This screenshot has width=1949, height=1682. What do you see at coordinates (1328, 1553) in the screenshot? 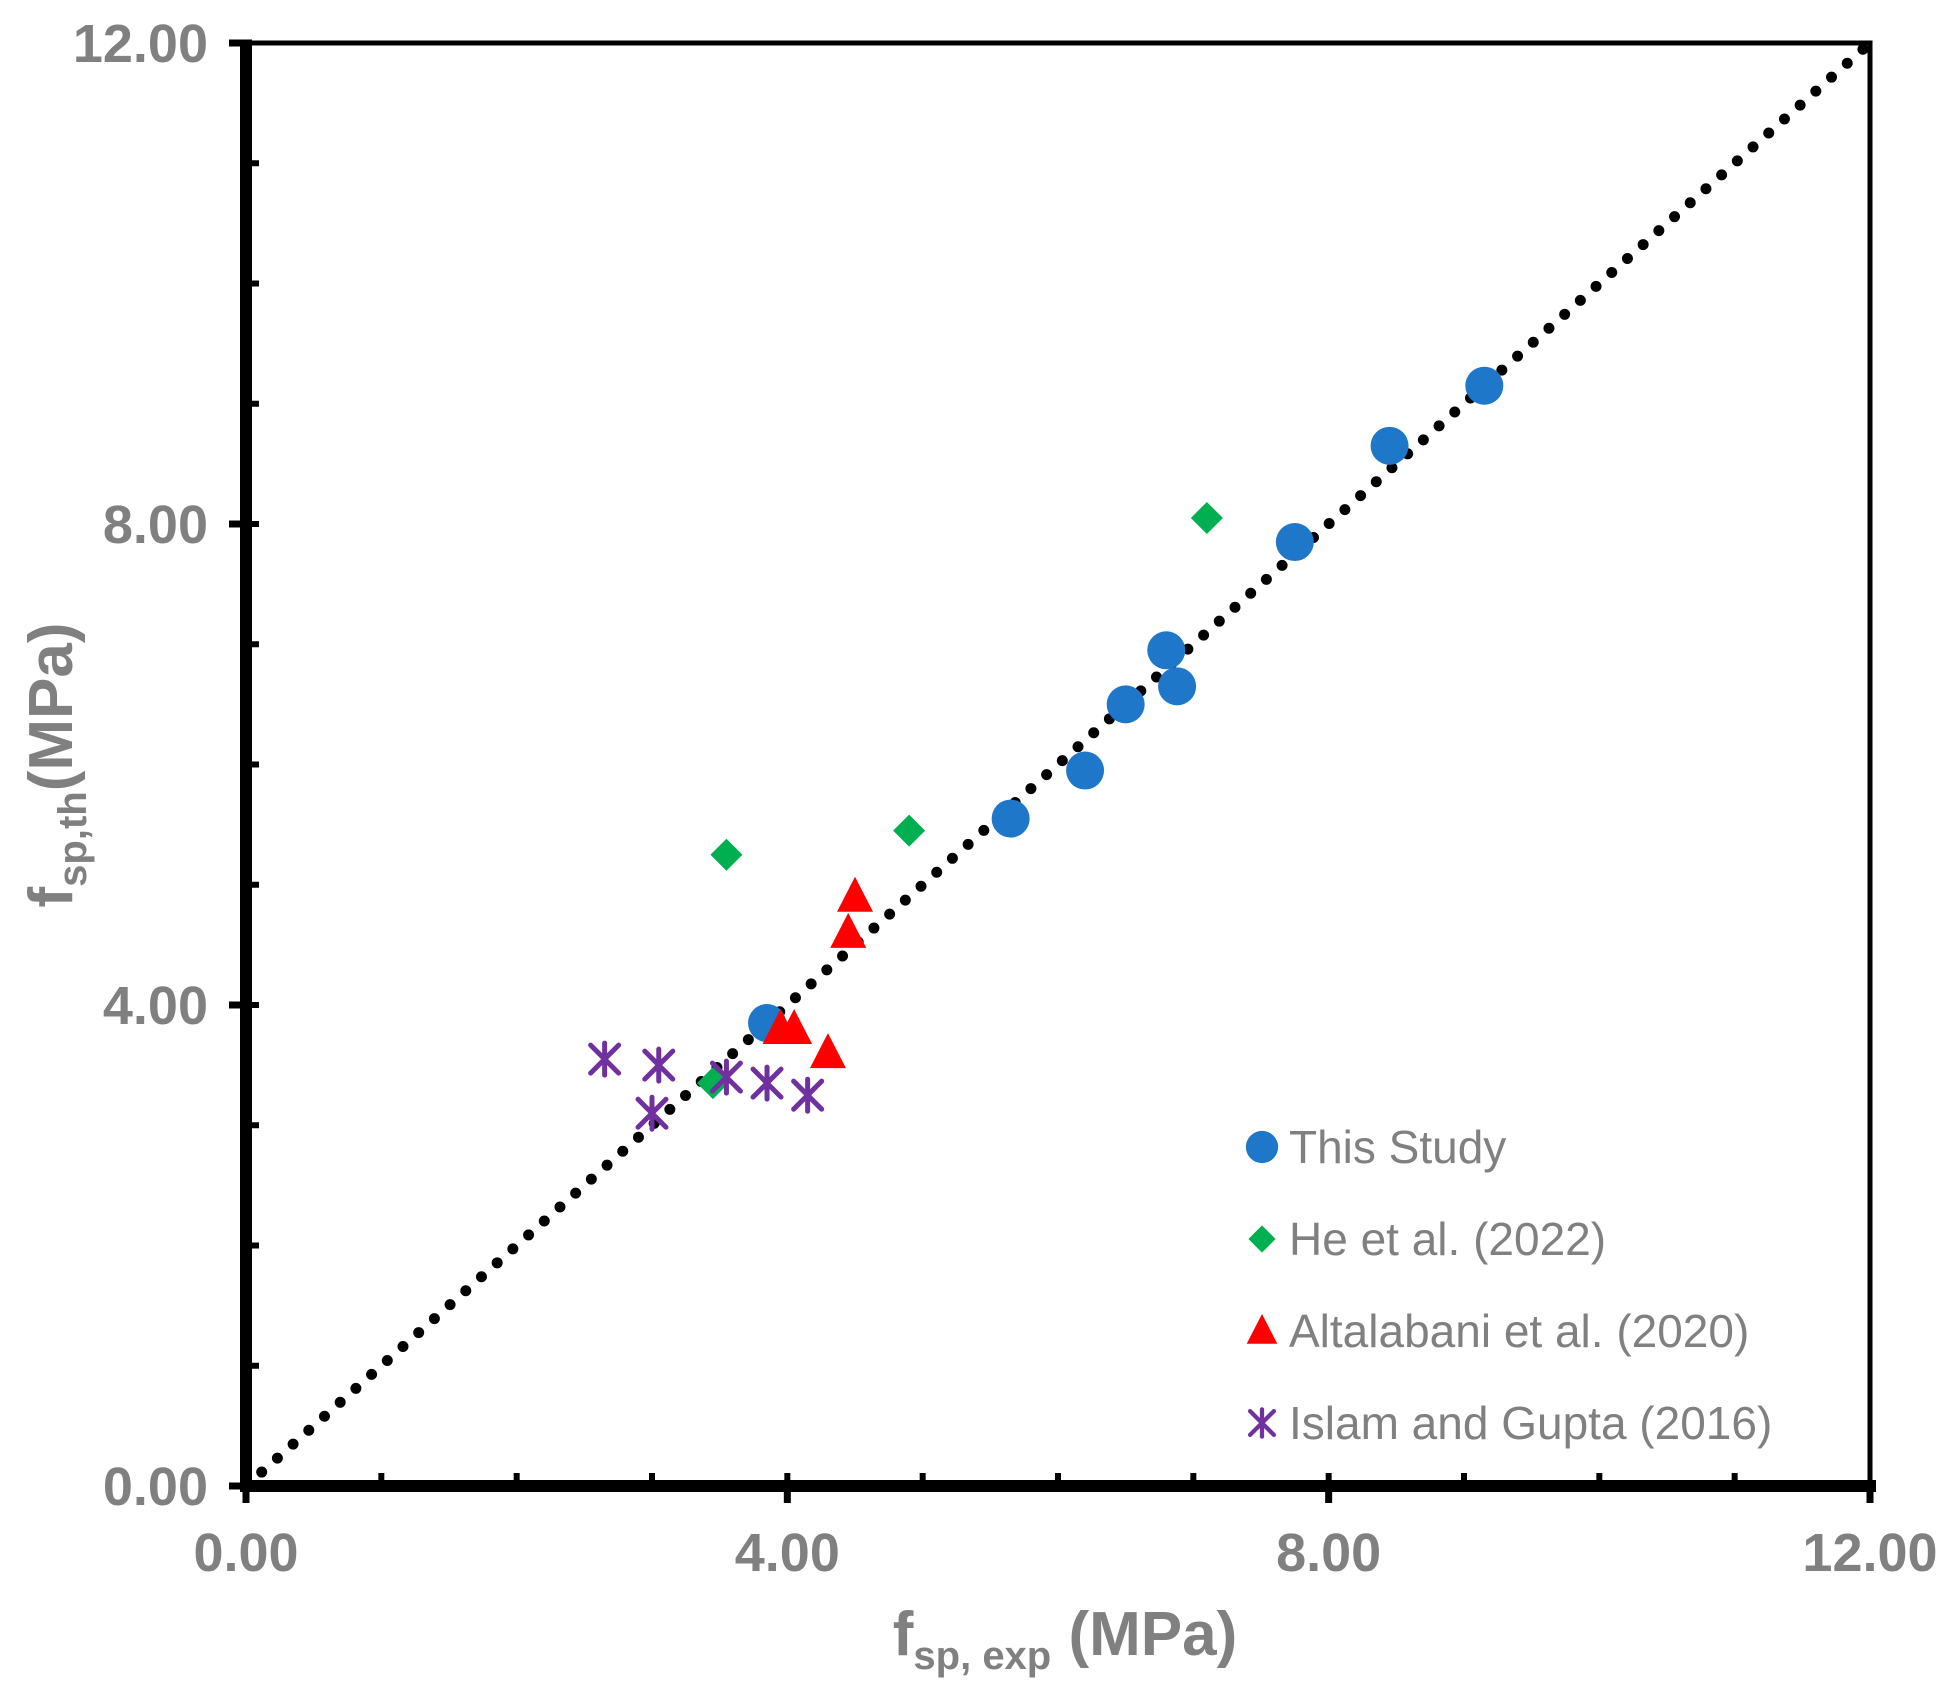
I see `x-tick-label: 8.00` at bounding box center [1328, 1553].